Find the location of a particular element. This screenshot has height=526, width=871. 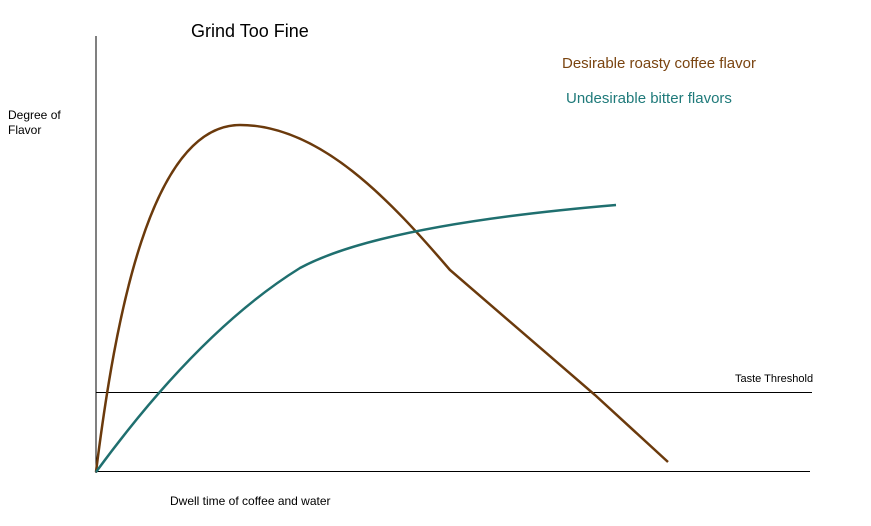

y-axis-label: Degree of Flavor is located at coordinates (34, 122).